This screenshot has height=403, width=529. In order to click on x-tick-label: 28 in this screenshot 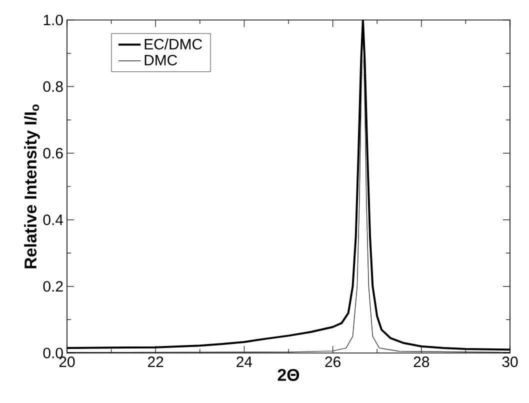, I will do `click(422, 362)`.